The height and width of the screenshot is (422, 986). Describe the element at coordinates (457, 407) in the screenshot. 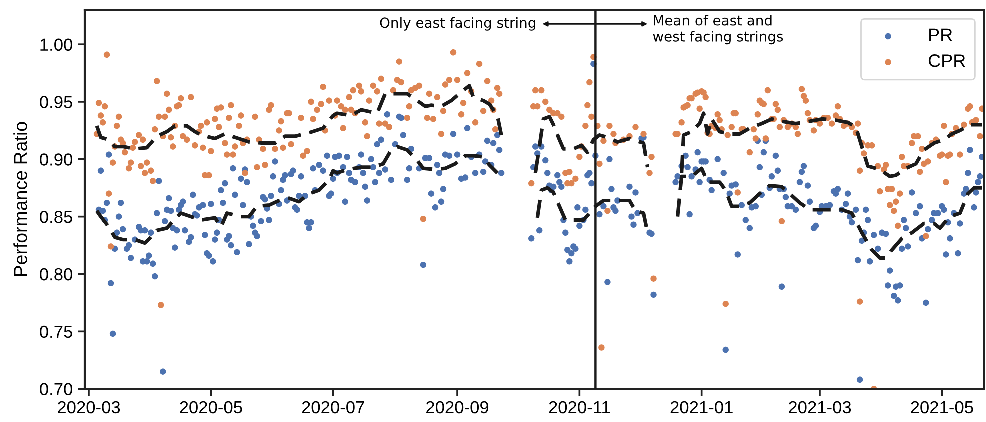

I see `x-tick-label: 2020-09` at that location.